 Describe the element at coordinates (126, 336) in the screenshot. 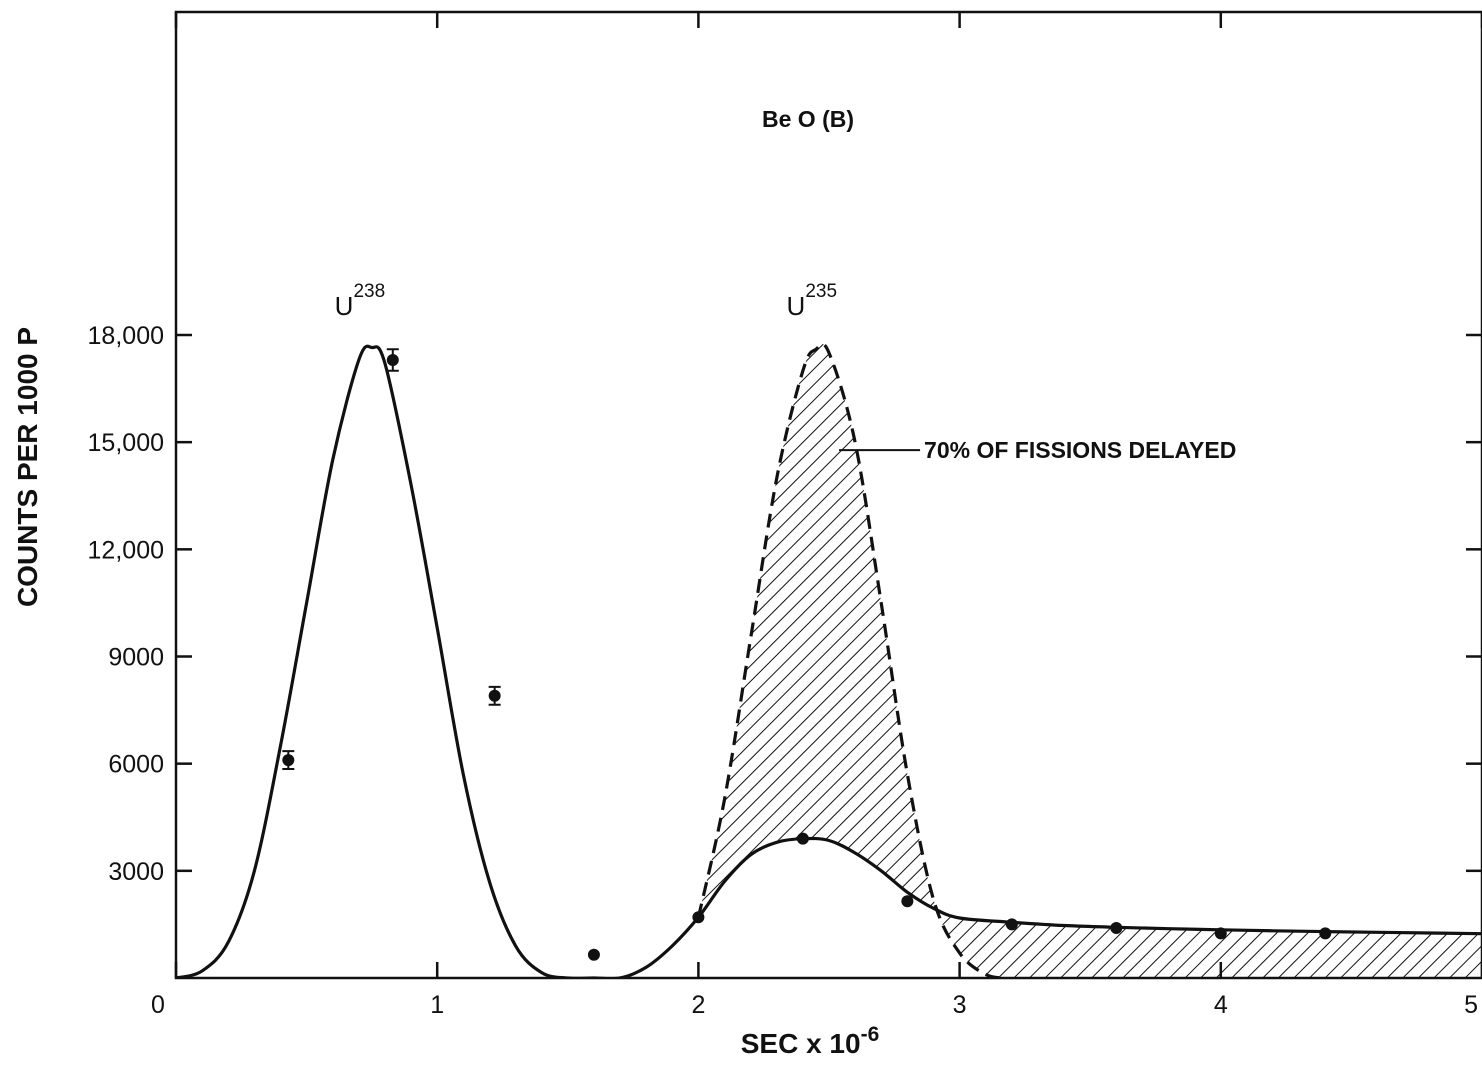

I see `y-tick-label: 18,000` at that location.